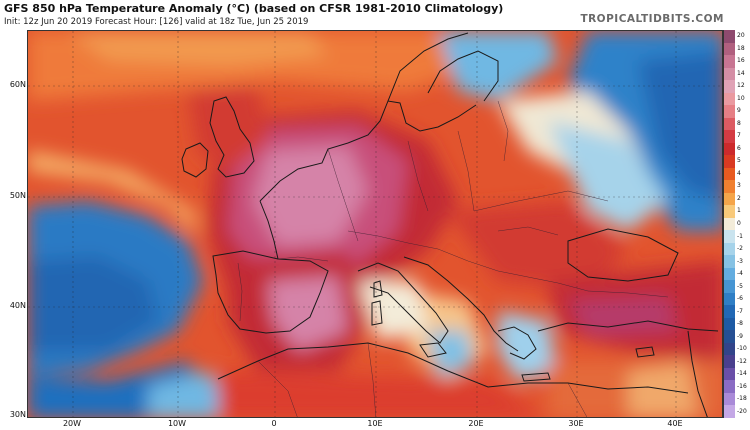 Image resolution: width=750 pixels, height=430 pixels. Describe the element at coordinates (739, 198) in the screenshot. I see `colorbar-label: 2` at that location.